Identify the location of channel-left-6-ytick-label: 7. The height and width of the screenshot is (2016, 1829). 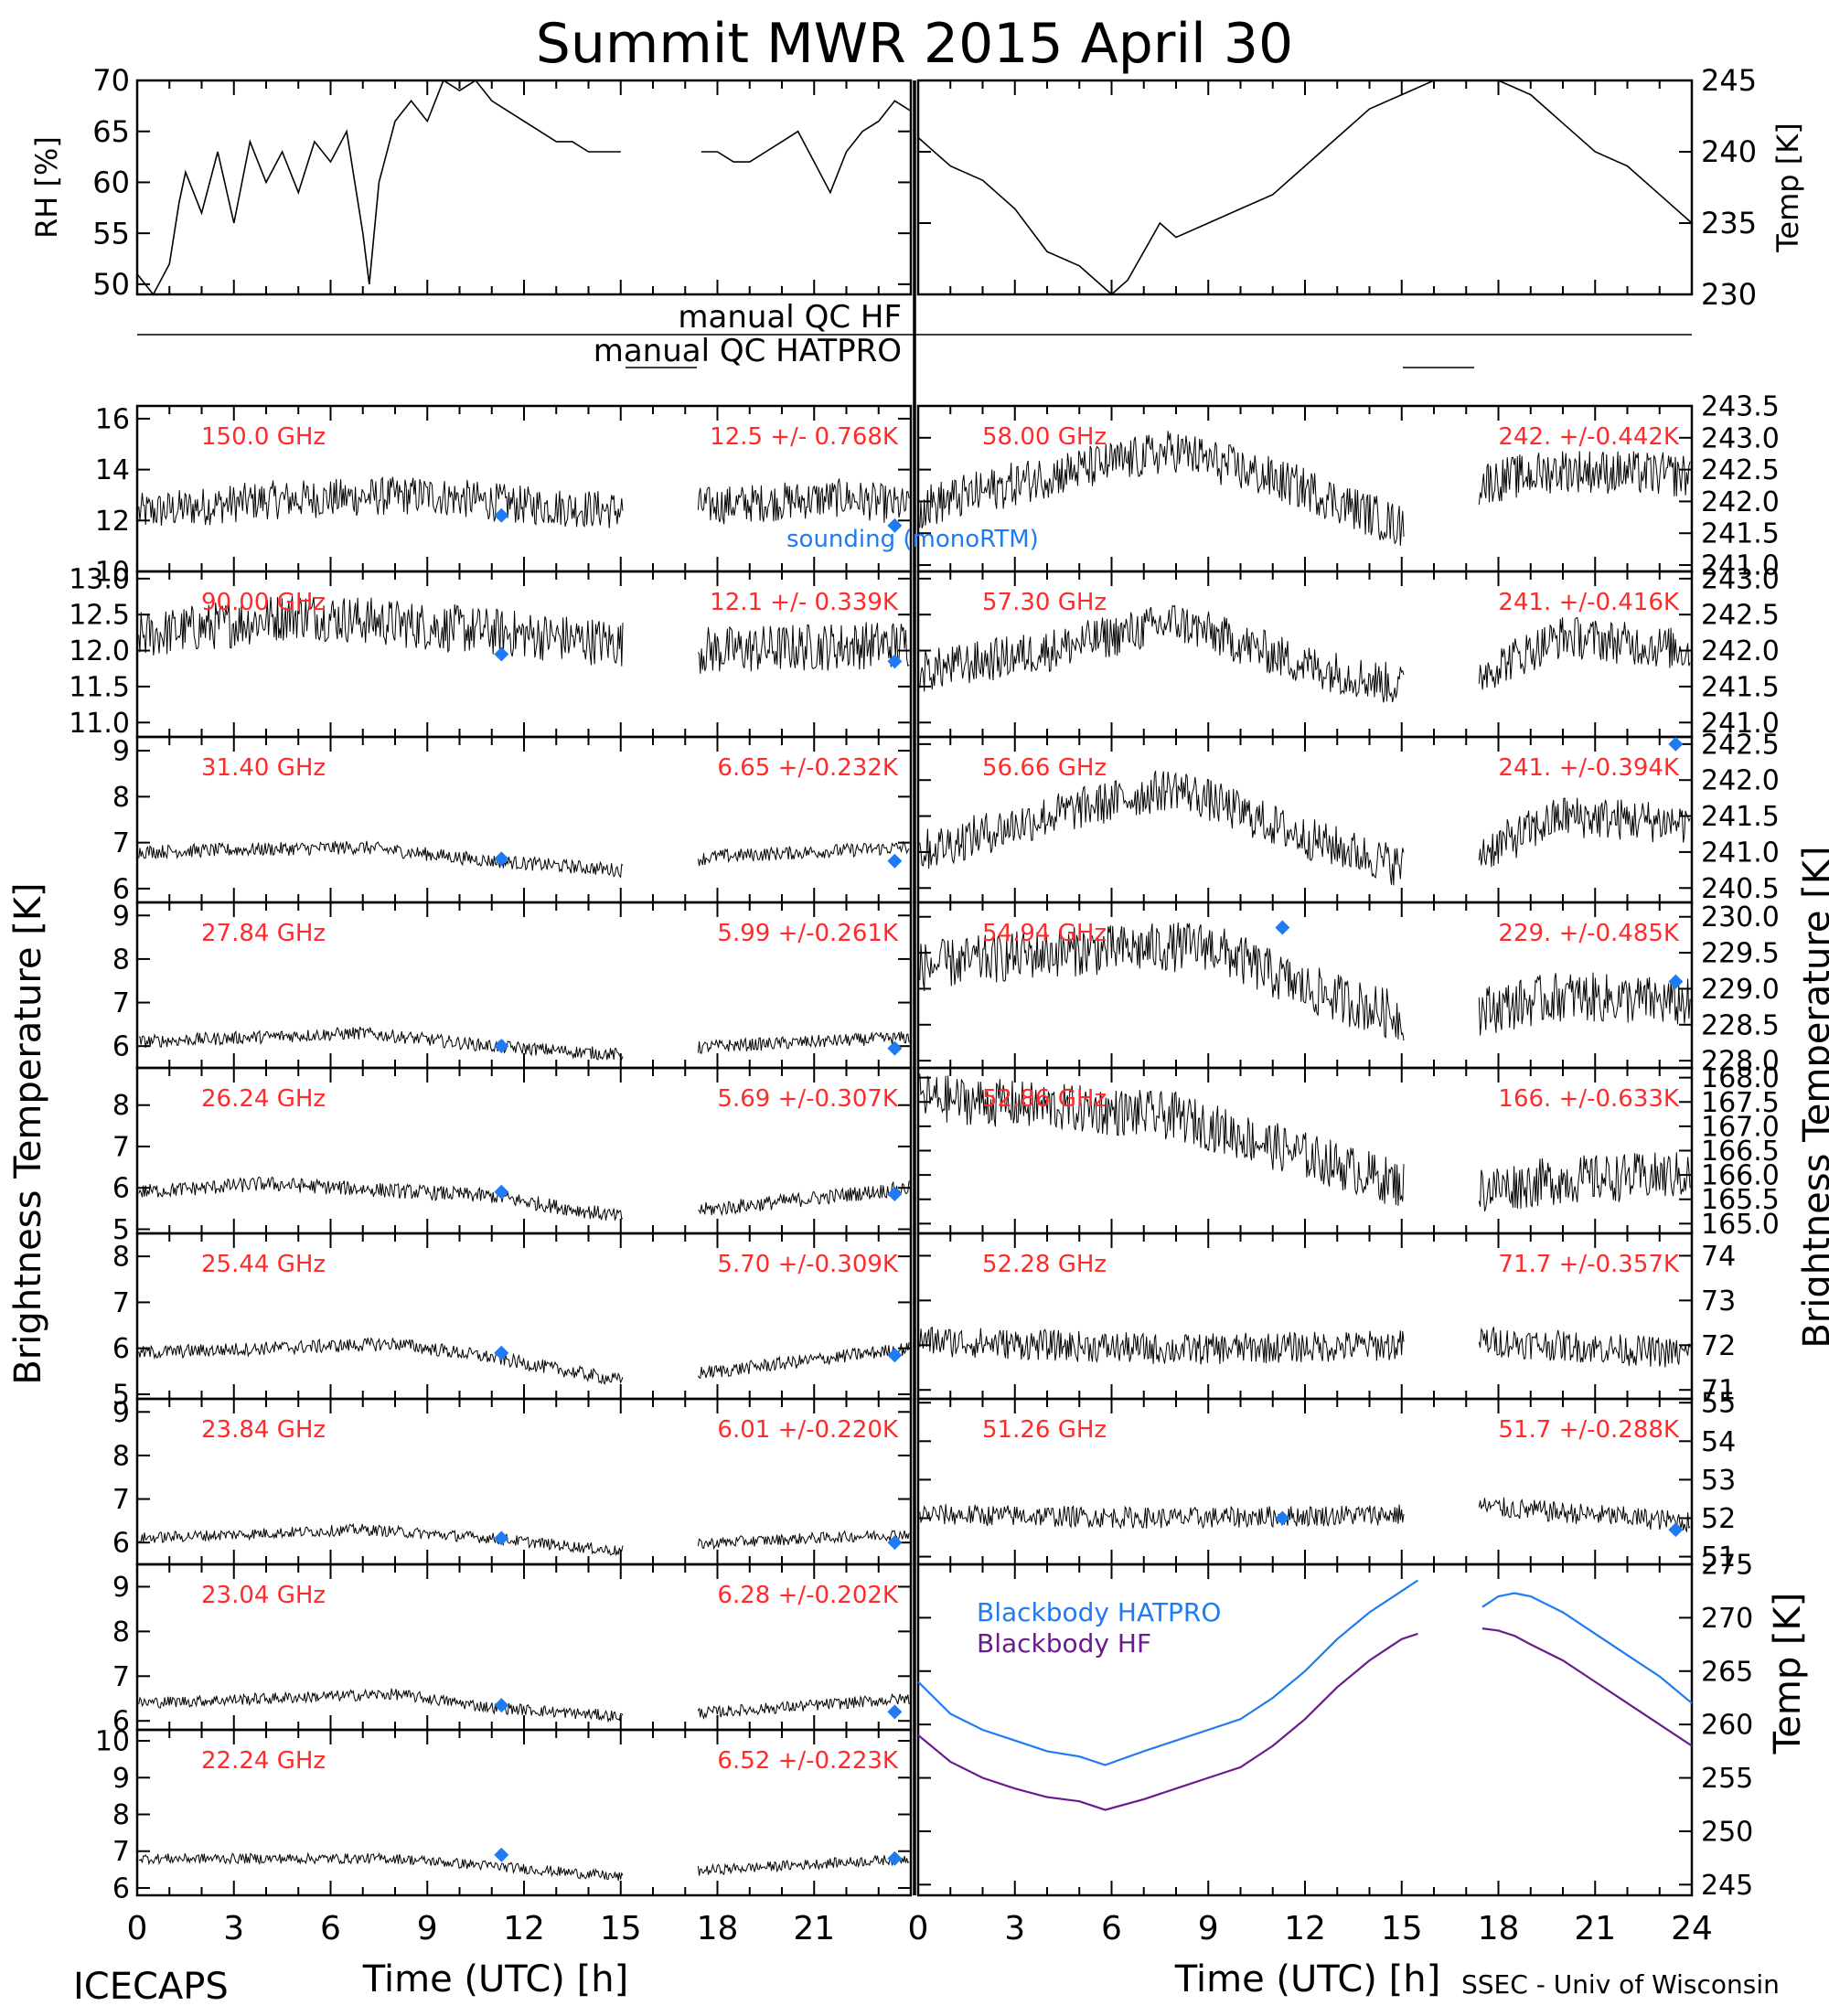
(121, 1500).